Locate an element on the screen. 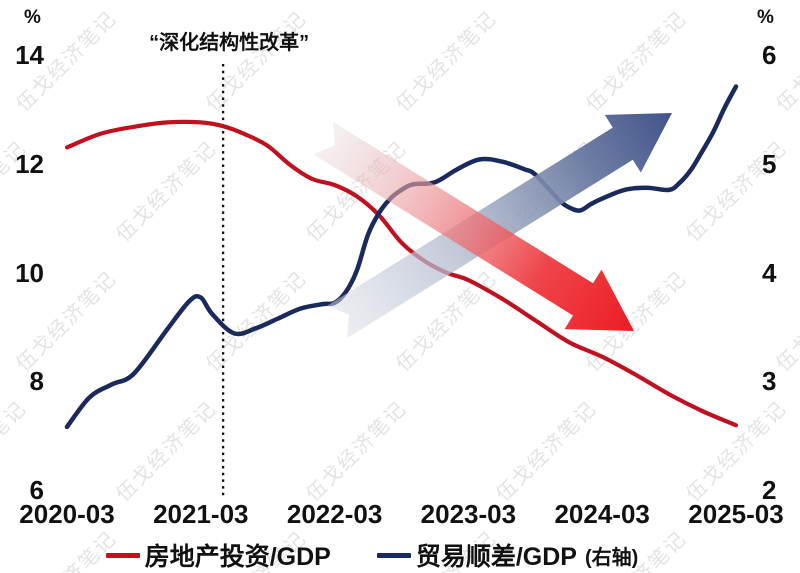 Image resolution: width=800 pixels, height=573 pixels. x-axis-tick-label: 2023-03 is located at coordinates (468, 514).